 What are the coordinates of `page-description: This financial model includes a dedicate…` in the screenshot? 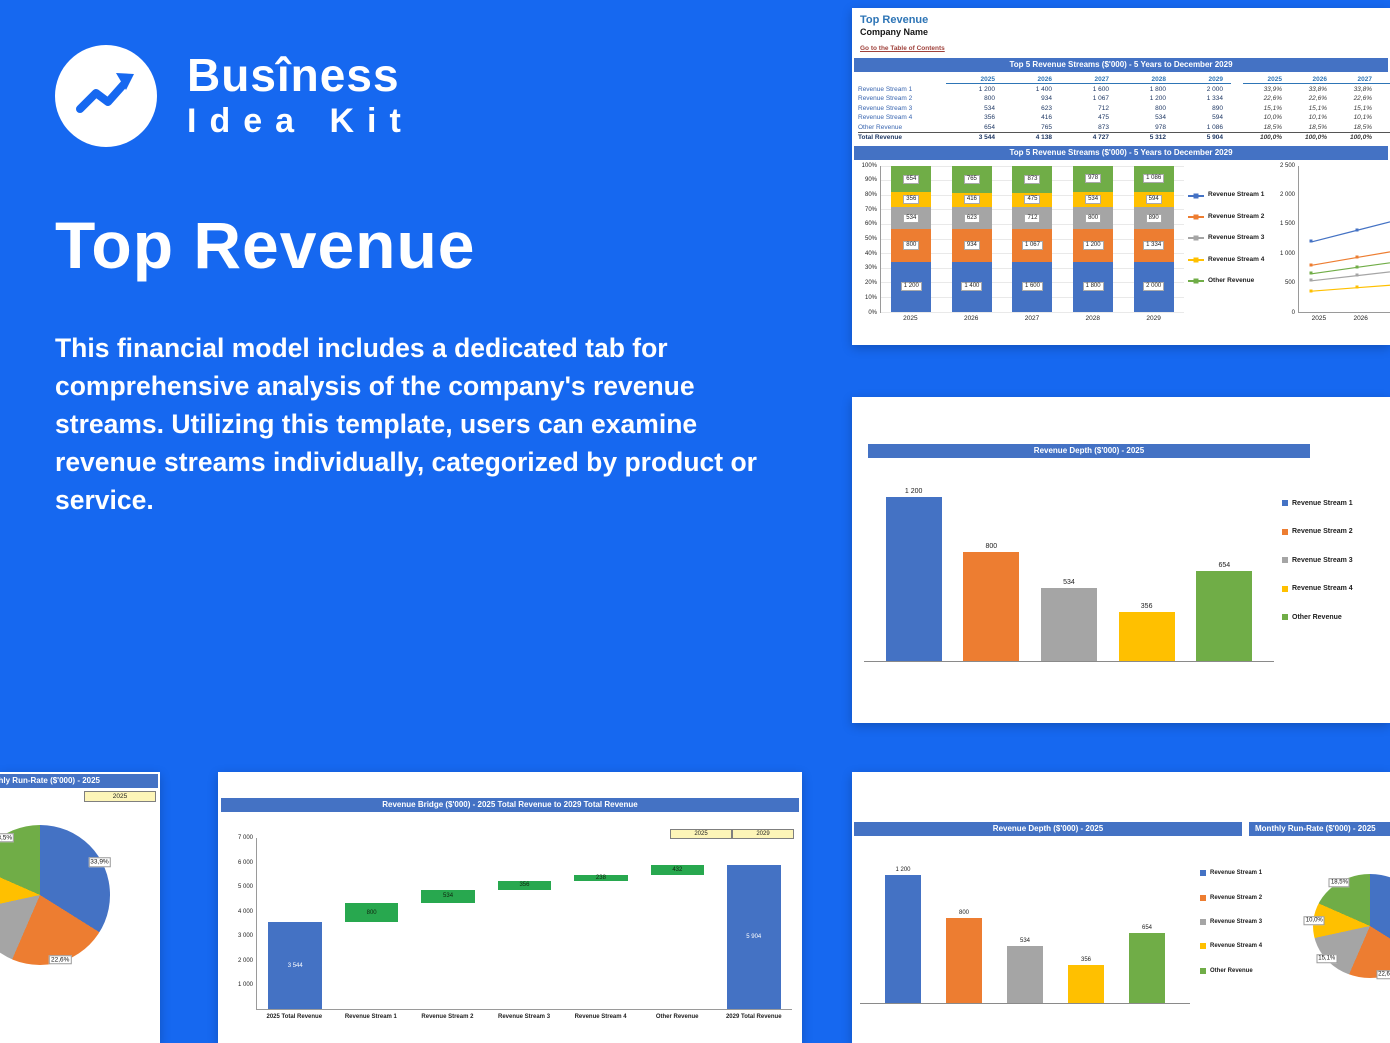 It's located at (406, 424).